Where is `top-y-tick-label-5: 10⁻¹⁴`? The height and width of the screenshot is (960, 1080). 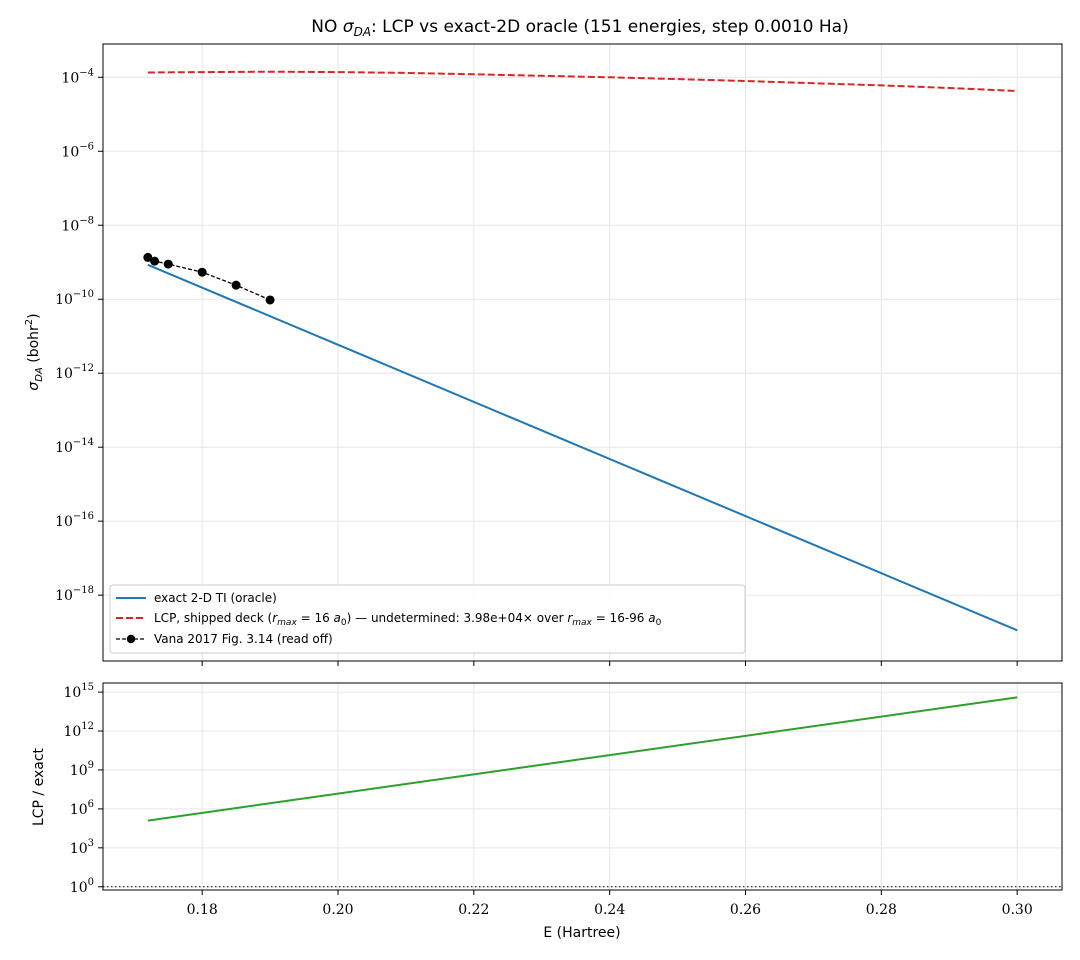
top-y-tick-label-5: 10⁻¹⁴ is located at coordinates (74, 446).